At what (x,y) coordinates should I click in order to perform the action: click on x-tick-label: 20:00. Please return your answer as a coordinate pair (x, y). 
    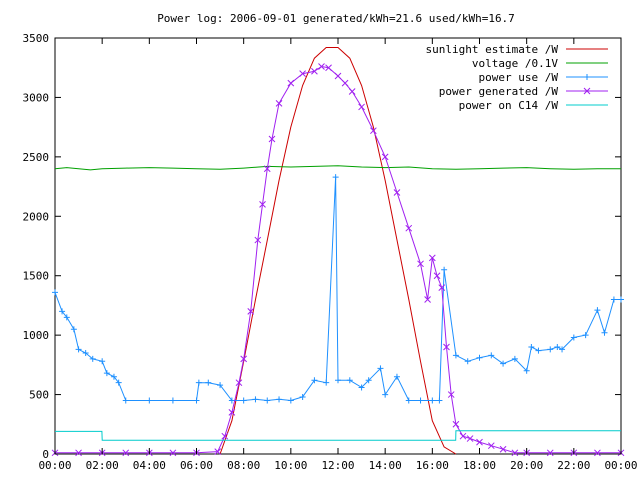
    Looking at the image, I should click on (526, 465).